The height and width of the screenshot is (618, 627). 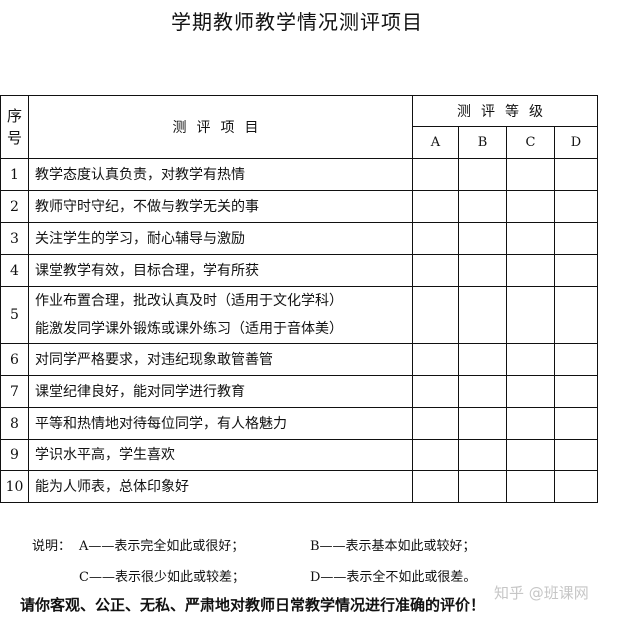 I want to click on table-row: 2 教师守时守纪，不做与教学无关的事, so click(x=299, y=206).